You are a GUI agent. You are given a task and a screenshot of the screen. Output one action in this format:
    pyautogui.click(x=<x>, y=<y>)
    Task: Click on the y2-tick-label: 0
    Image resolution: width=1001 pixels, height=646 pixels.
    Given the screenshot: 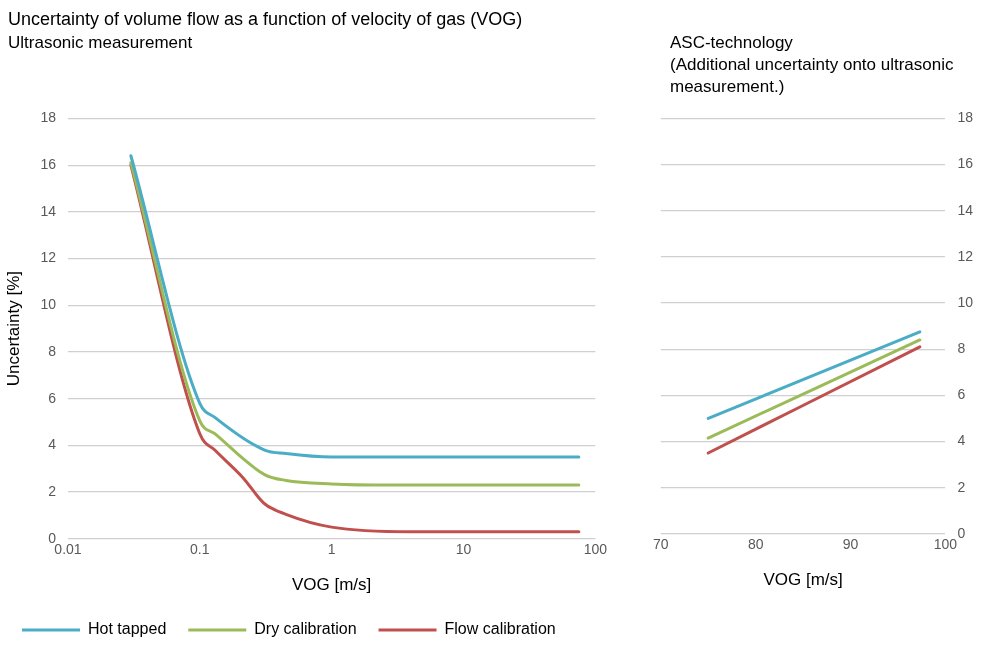 What is the action you would take?
    pyautogui.click(x=961, y=532)
    